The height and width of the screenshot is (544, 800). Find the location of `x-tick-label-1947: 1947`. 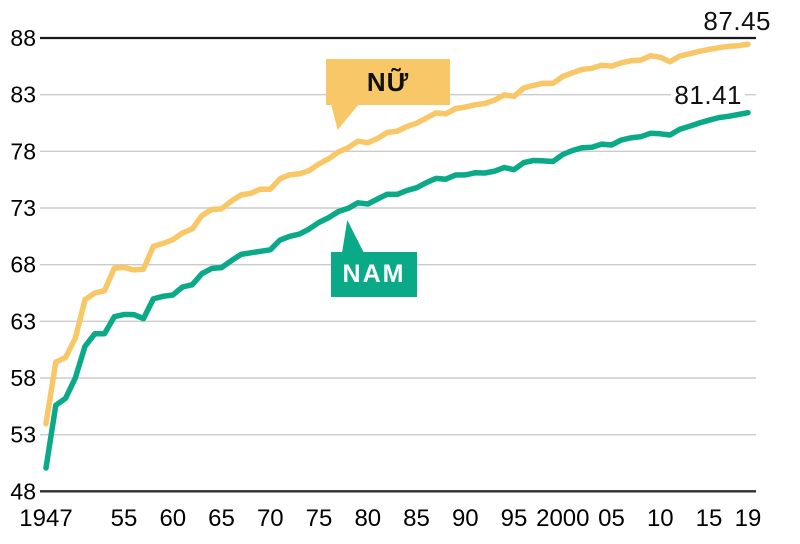

x-tick-label-1947: 1947 is located at coordinates (45, 518).